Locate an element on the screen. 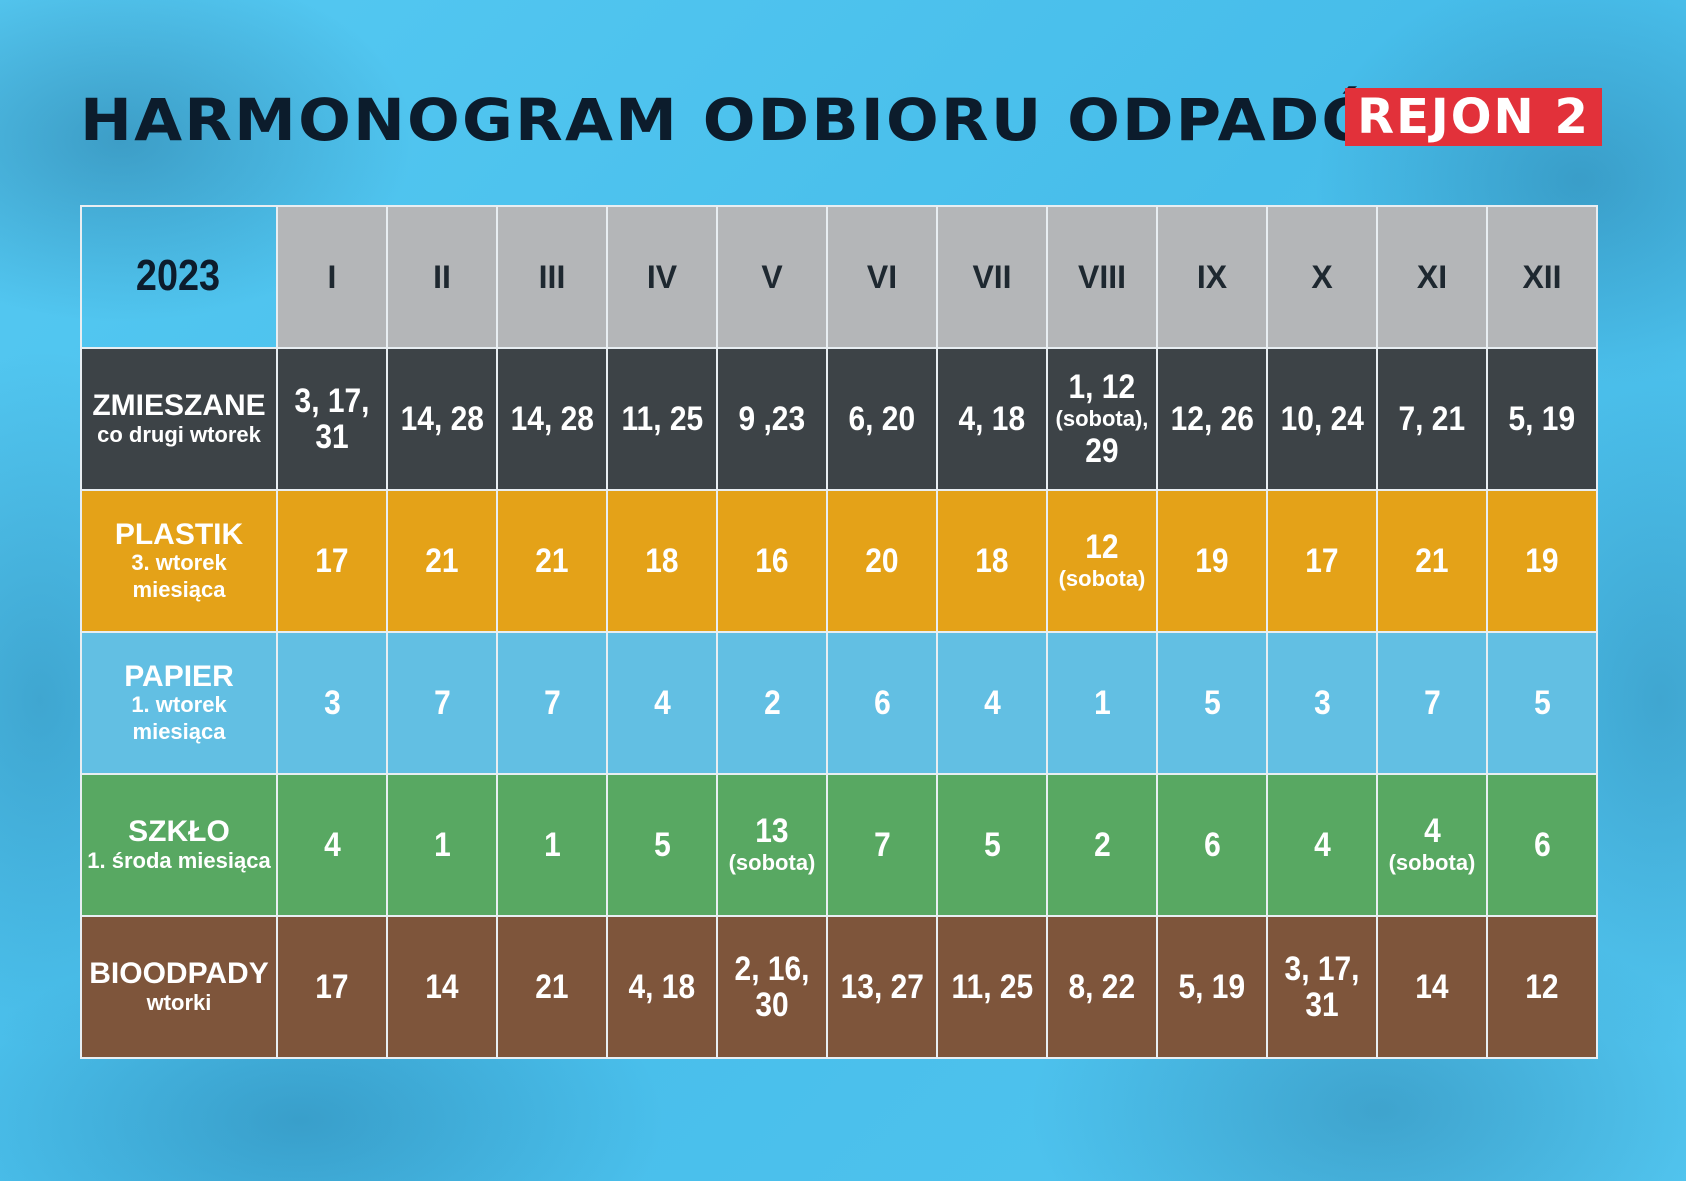 This screenshot has height=1181, width=1686. collection-date-cell: 20 is located at coordinates (882, 561).